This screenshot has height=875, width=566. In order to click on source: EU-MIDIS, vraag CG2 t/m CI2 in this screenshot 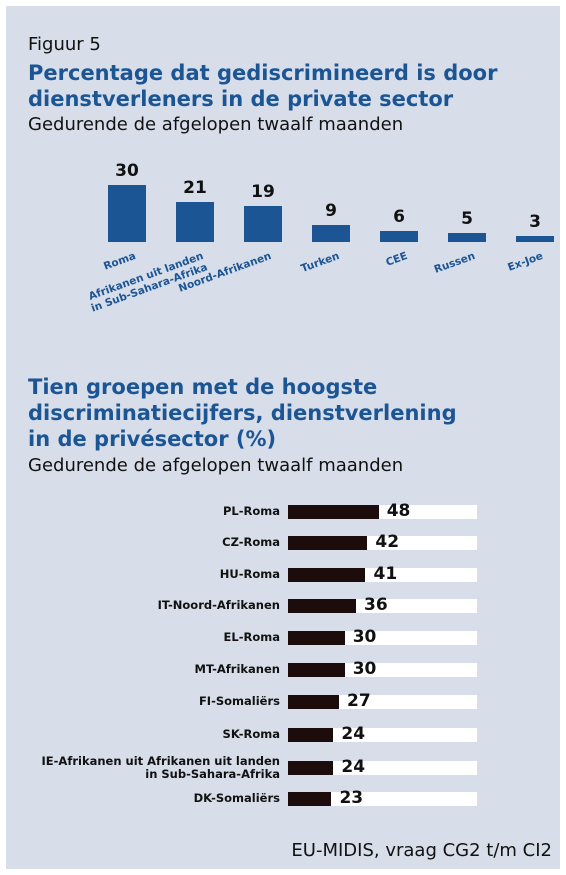, I will do `click(421, 850)`.